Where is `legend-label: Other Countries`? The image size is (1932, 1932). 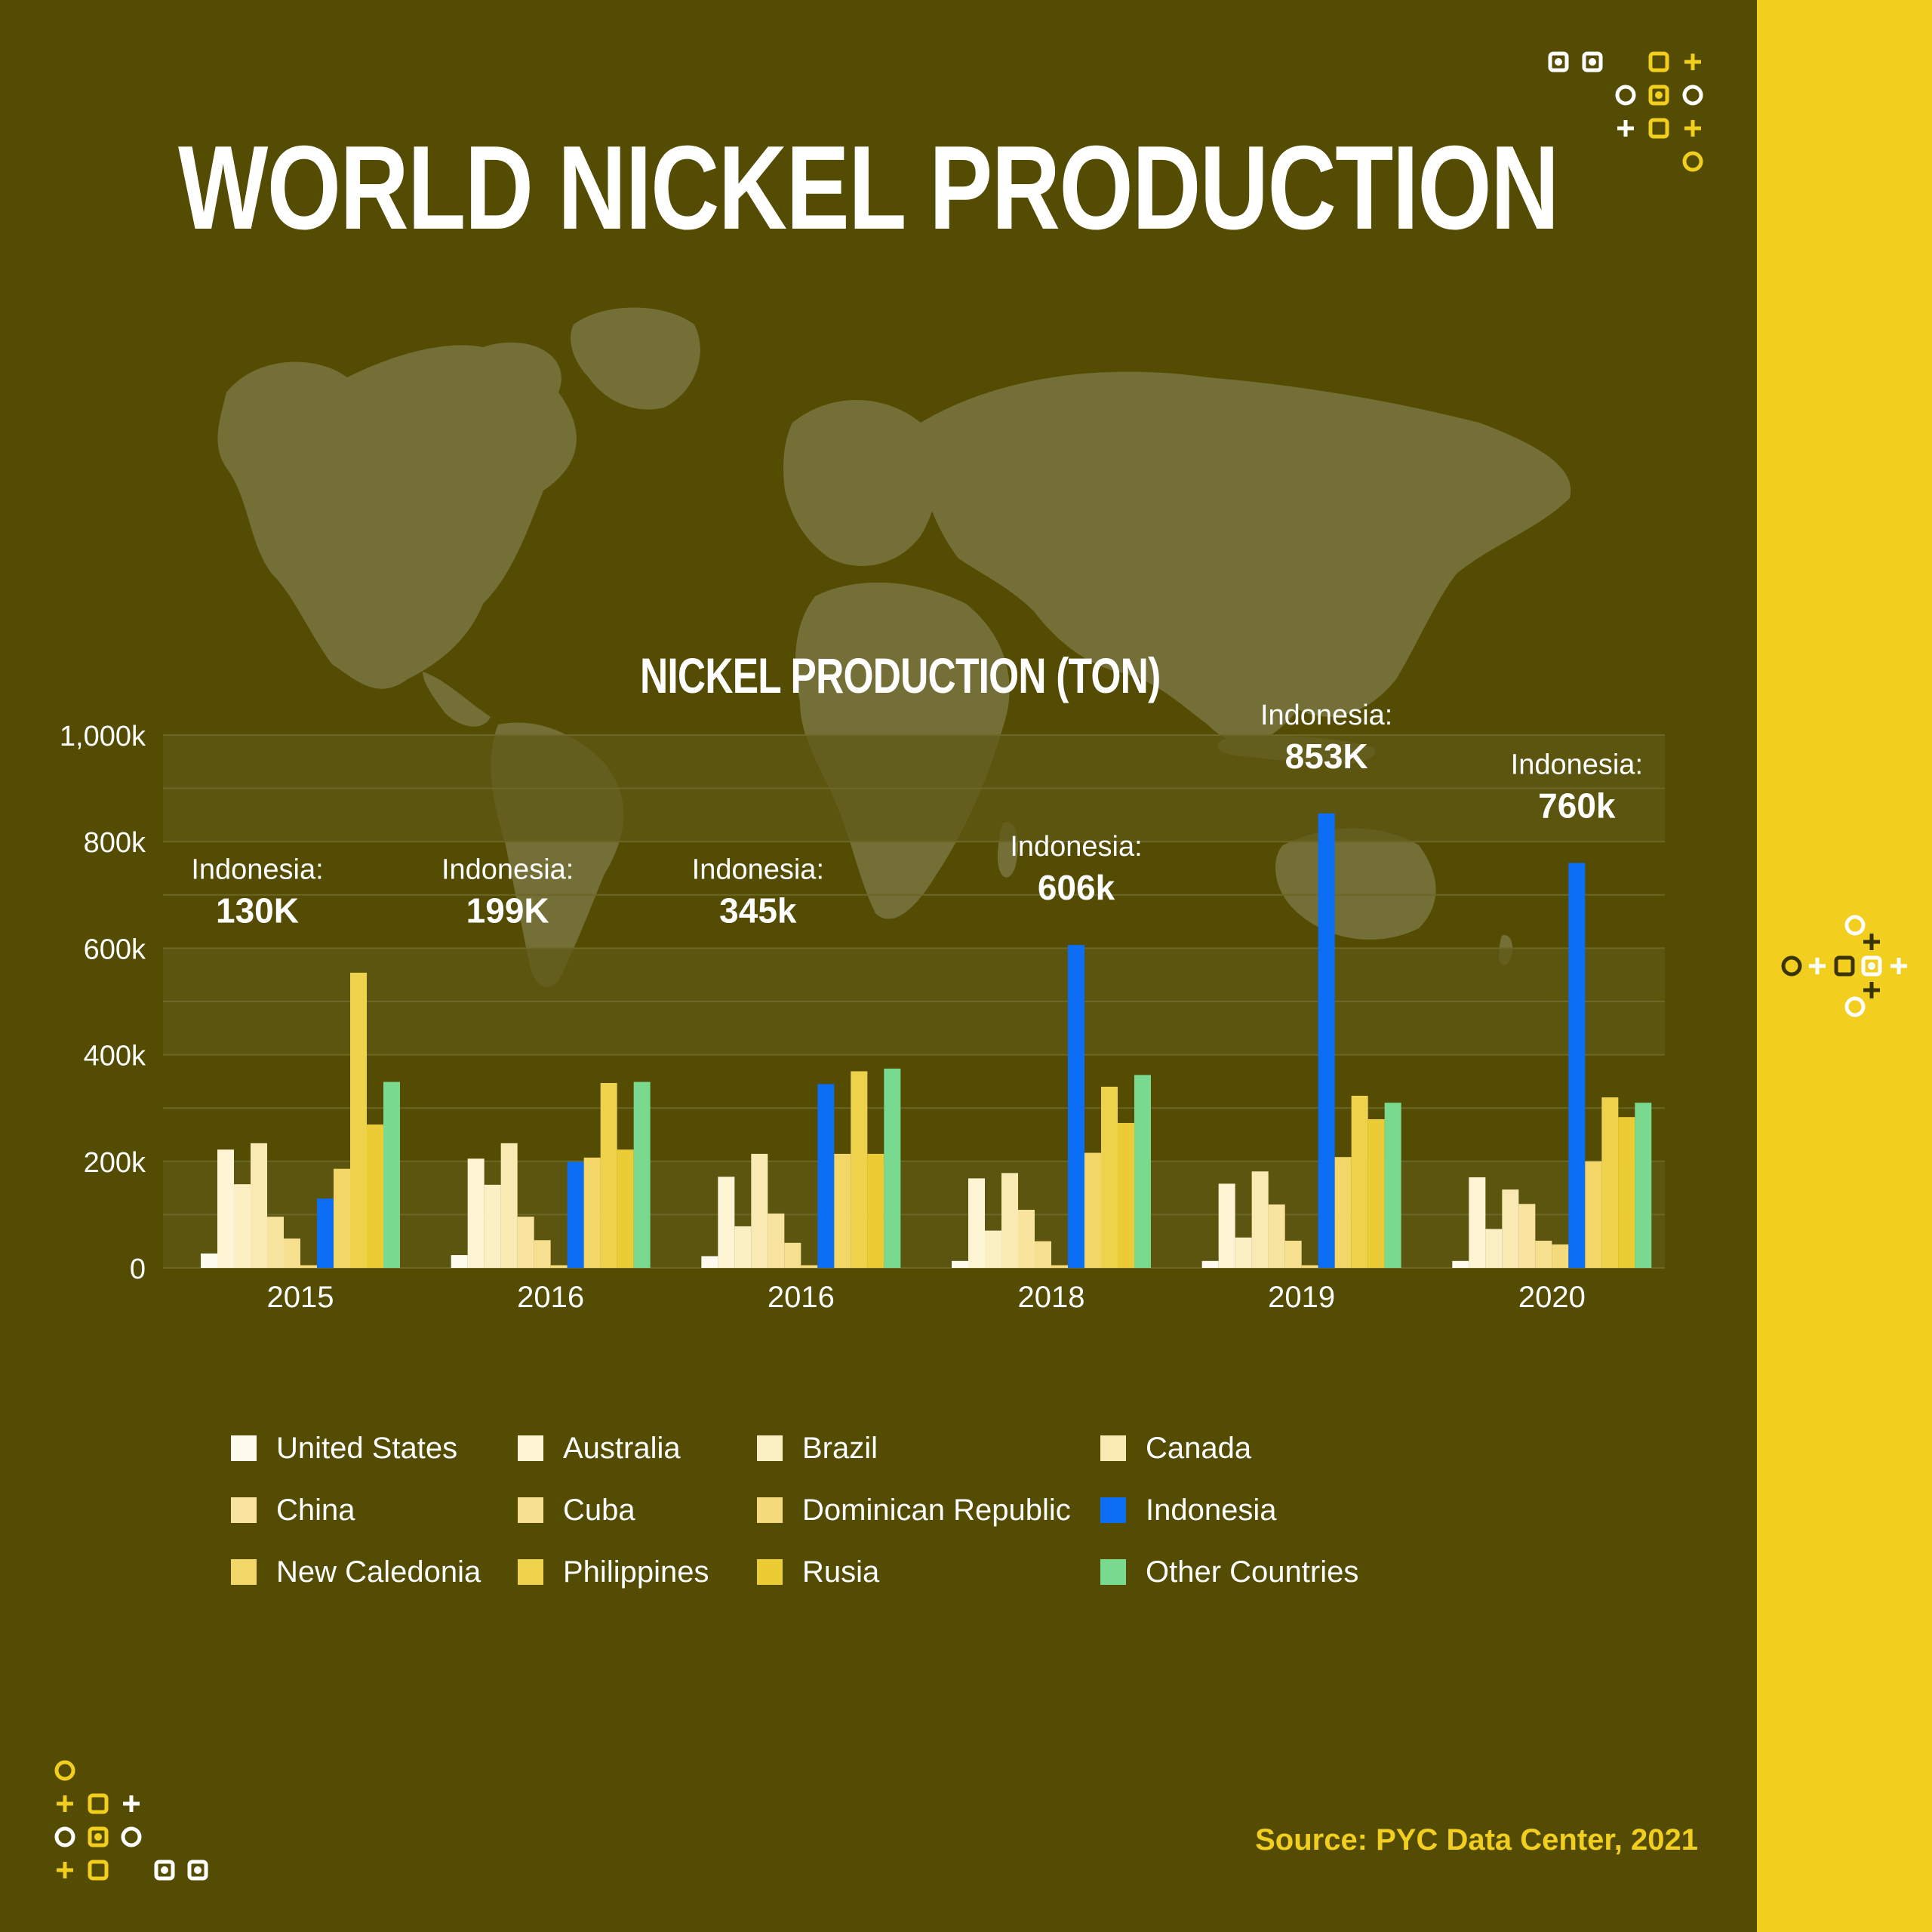
legend-label: Other Countries is located at coordinates (1252, 1572).